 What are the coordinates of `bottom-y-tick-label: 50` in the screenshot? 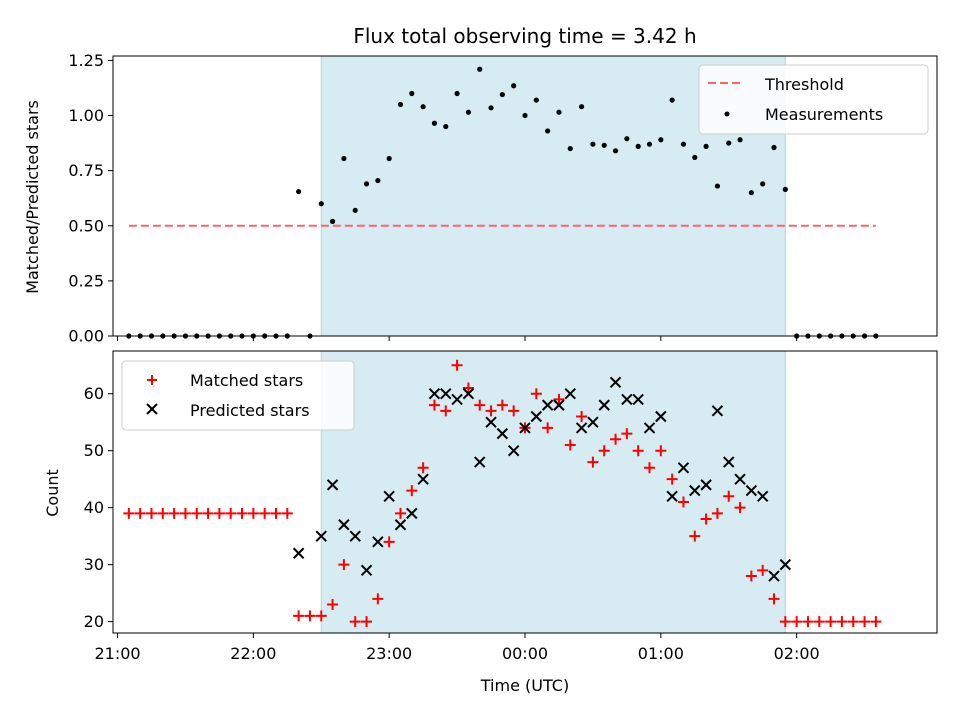 It's located at (94, 450).